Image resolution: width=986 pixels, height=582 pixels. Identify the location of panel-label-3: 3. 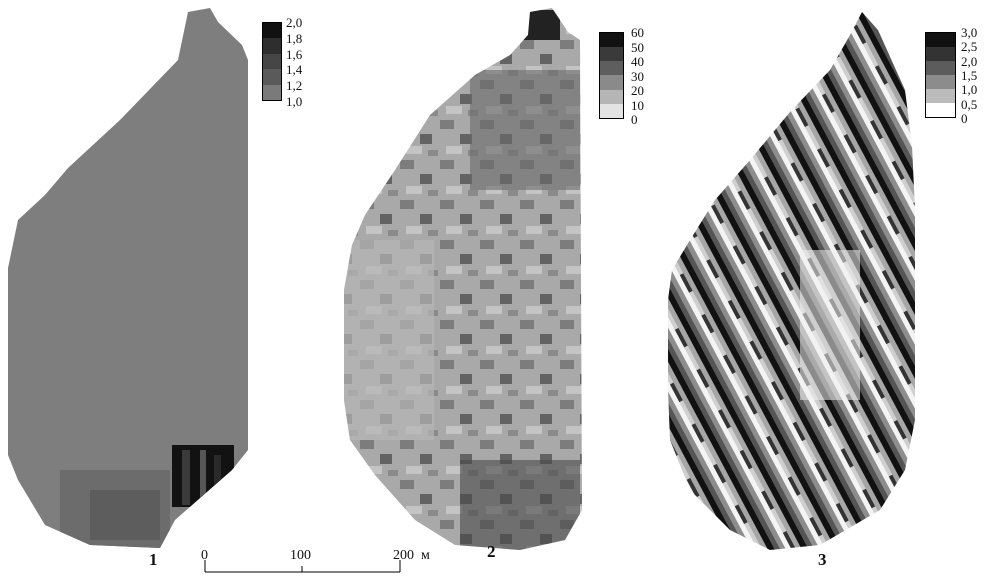
(822, 559).